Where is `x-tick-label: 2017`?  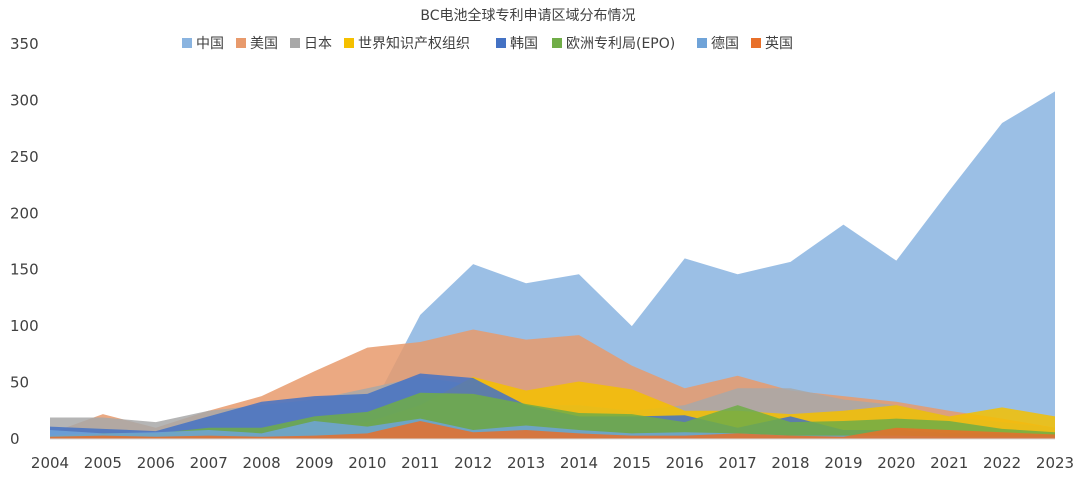
x-tick-label: 2017 is located at coordinates (738, 463).